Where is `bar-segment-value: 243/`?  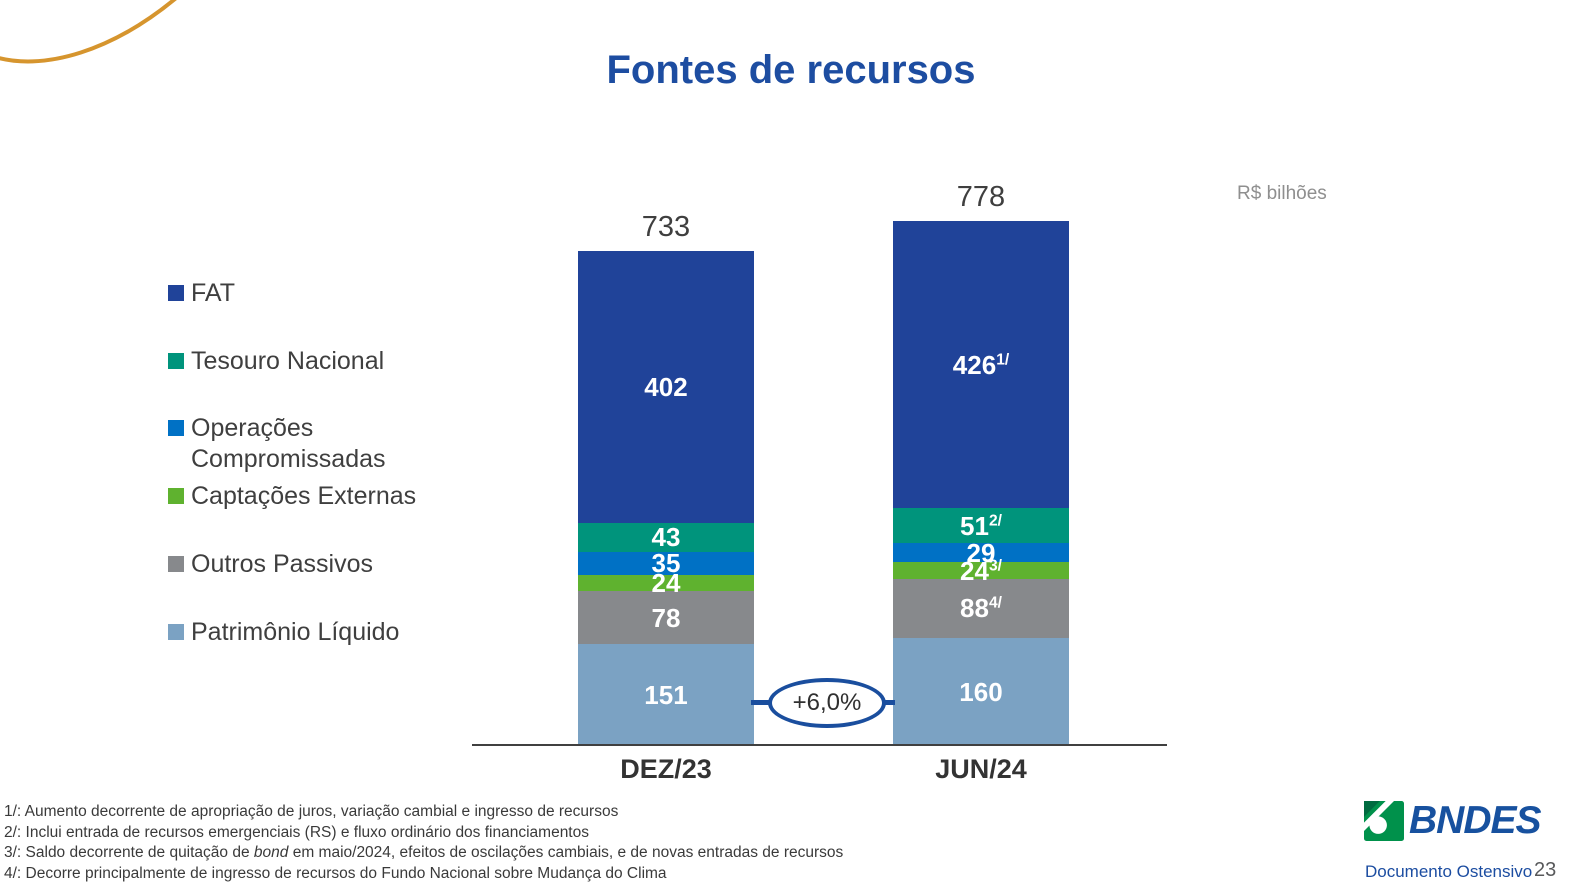 bar-segment-value: 243/ is located at coordinates (981, 570).